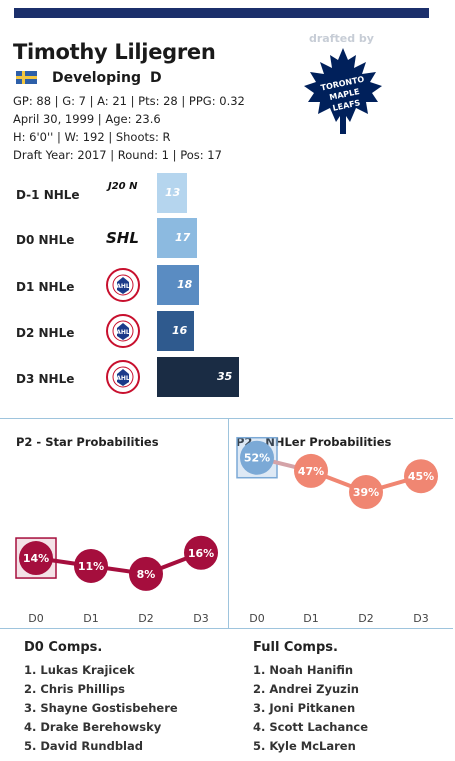  I want to click on star-chart-title: P2 - Star Probabilities, so click(87, 442).